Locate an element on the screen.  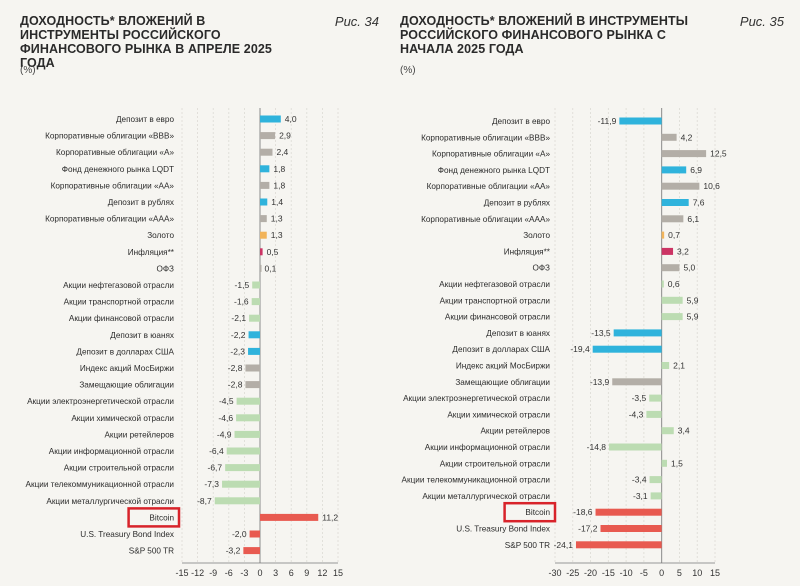
data-label: -7,3 is located at coordinates (211, 484).